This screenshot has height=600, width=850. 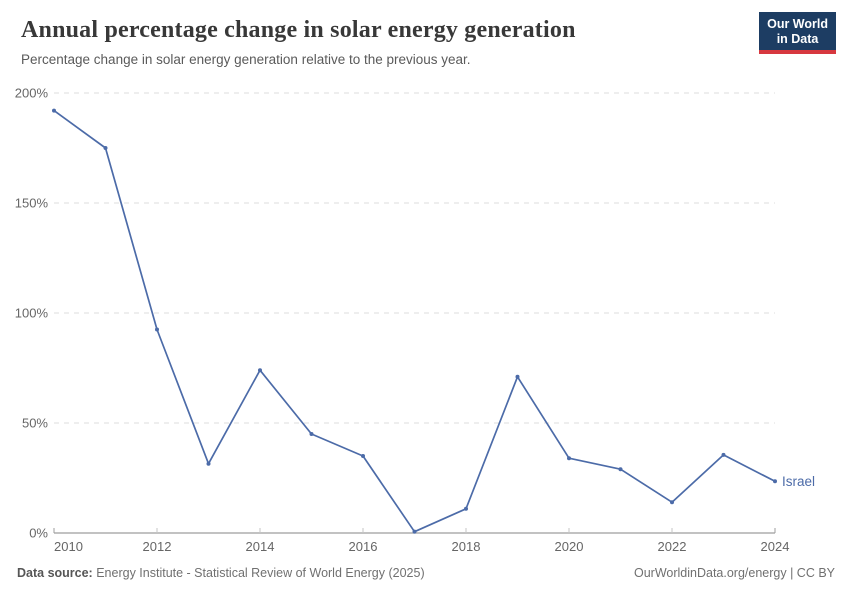 What do you see at coordinates (798, 481) in the screenshot?
I see `series-end-label: Israel` at bounding box center [798, 481].